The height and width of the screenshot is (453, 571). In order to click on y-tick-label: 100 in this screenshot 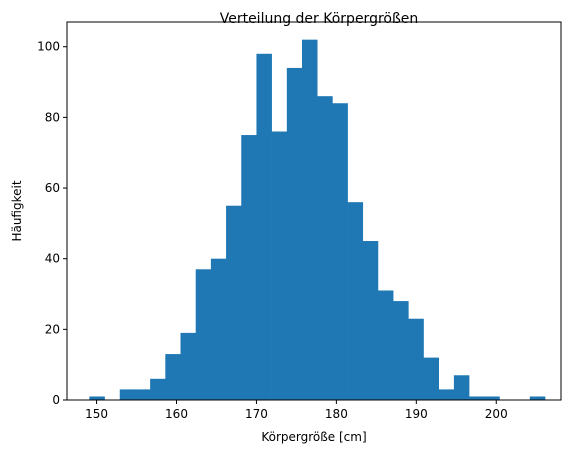, I will do `click(48, 47)`.